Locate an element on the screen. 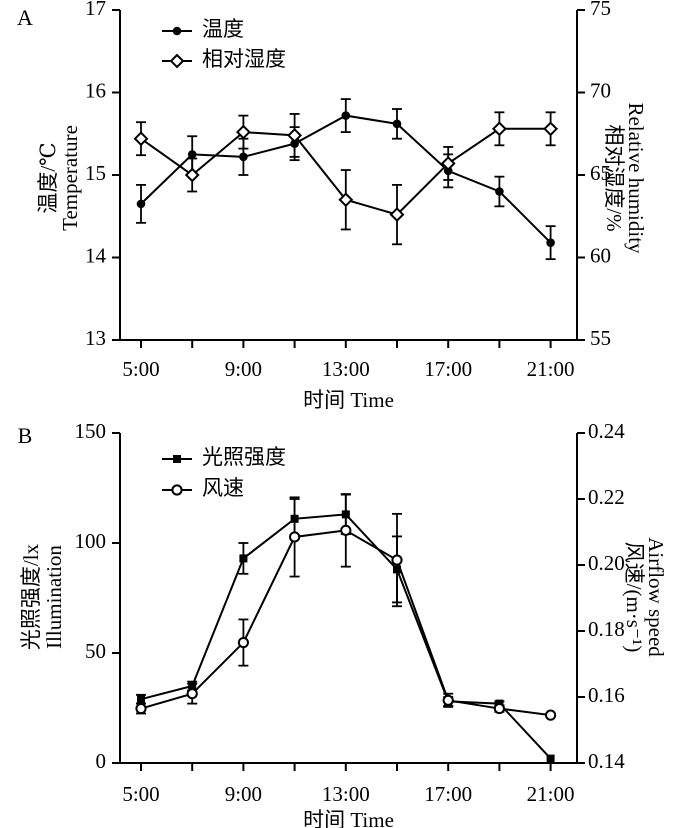 This screenshot has height=828, width=700. y-axis-label-left: 光照强度/lx is located at coordinates (31, 596).